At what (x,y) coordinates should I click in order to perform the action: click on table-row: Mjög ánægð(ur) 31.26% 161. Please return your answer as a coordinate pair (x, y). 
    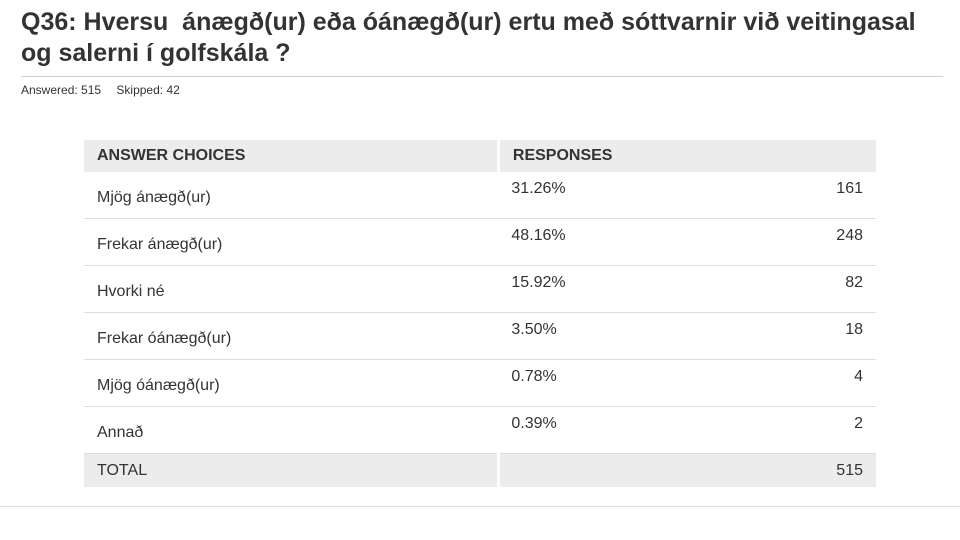
    Looking at the image, I should click on (480, 195).